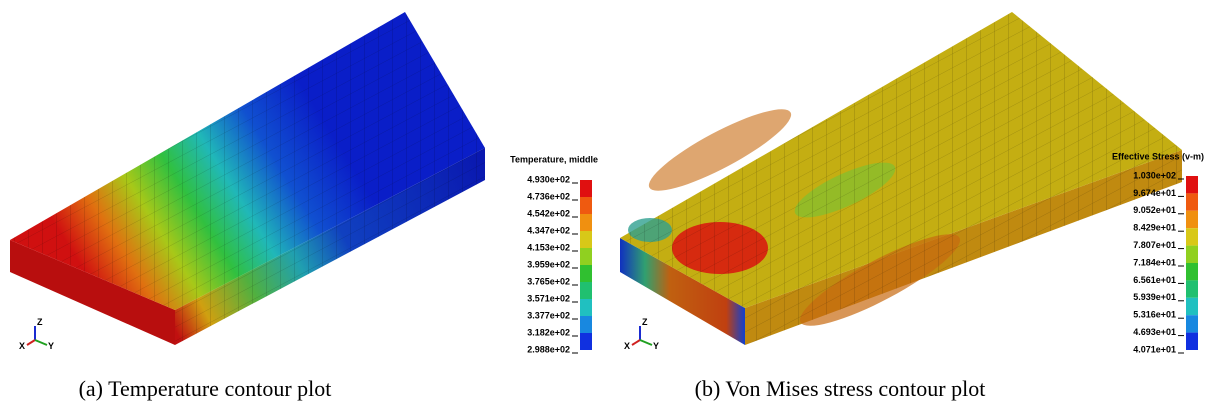  I want to click on legend-title: Temperature, middle, so click(554, 159).